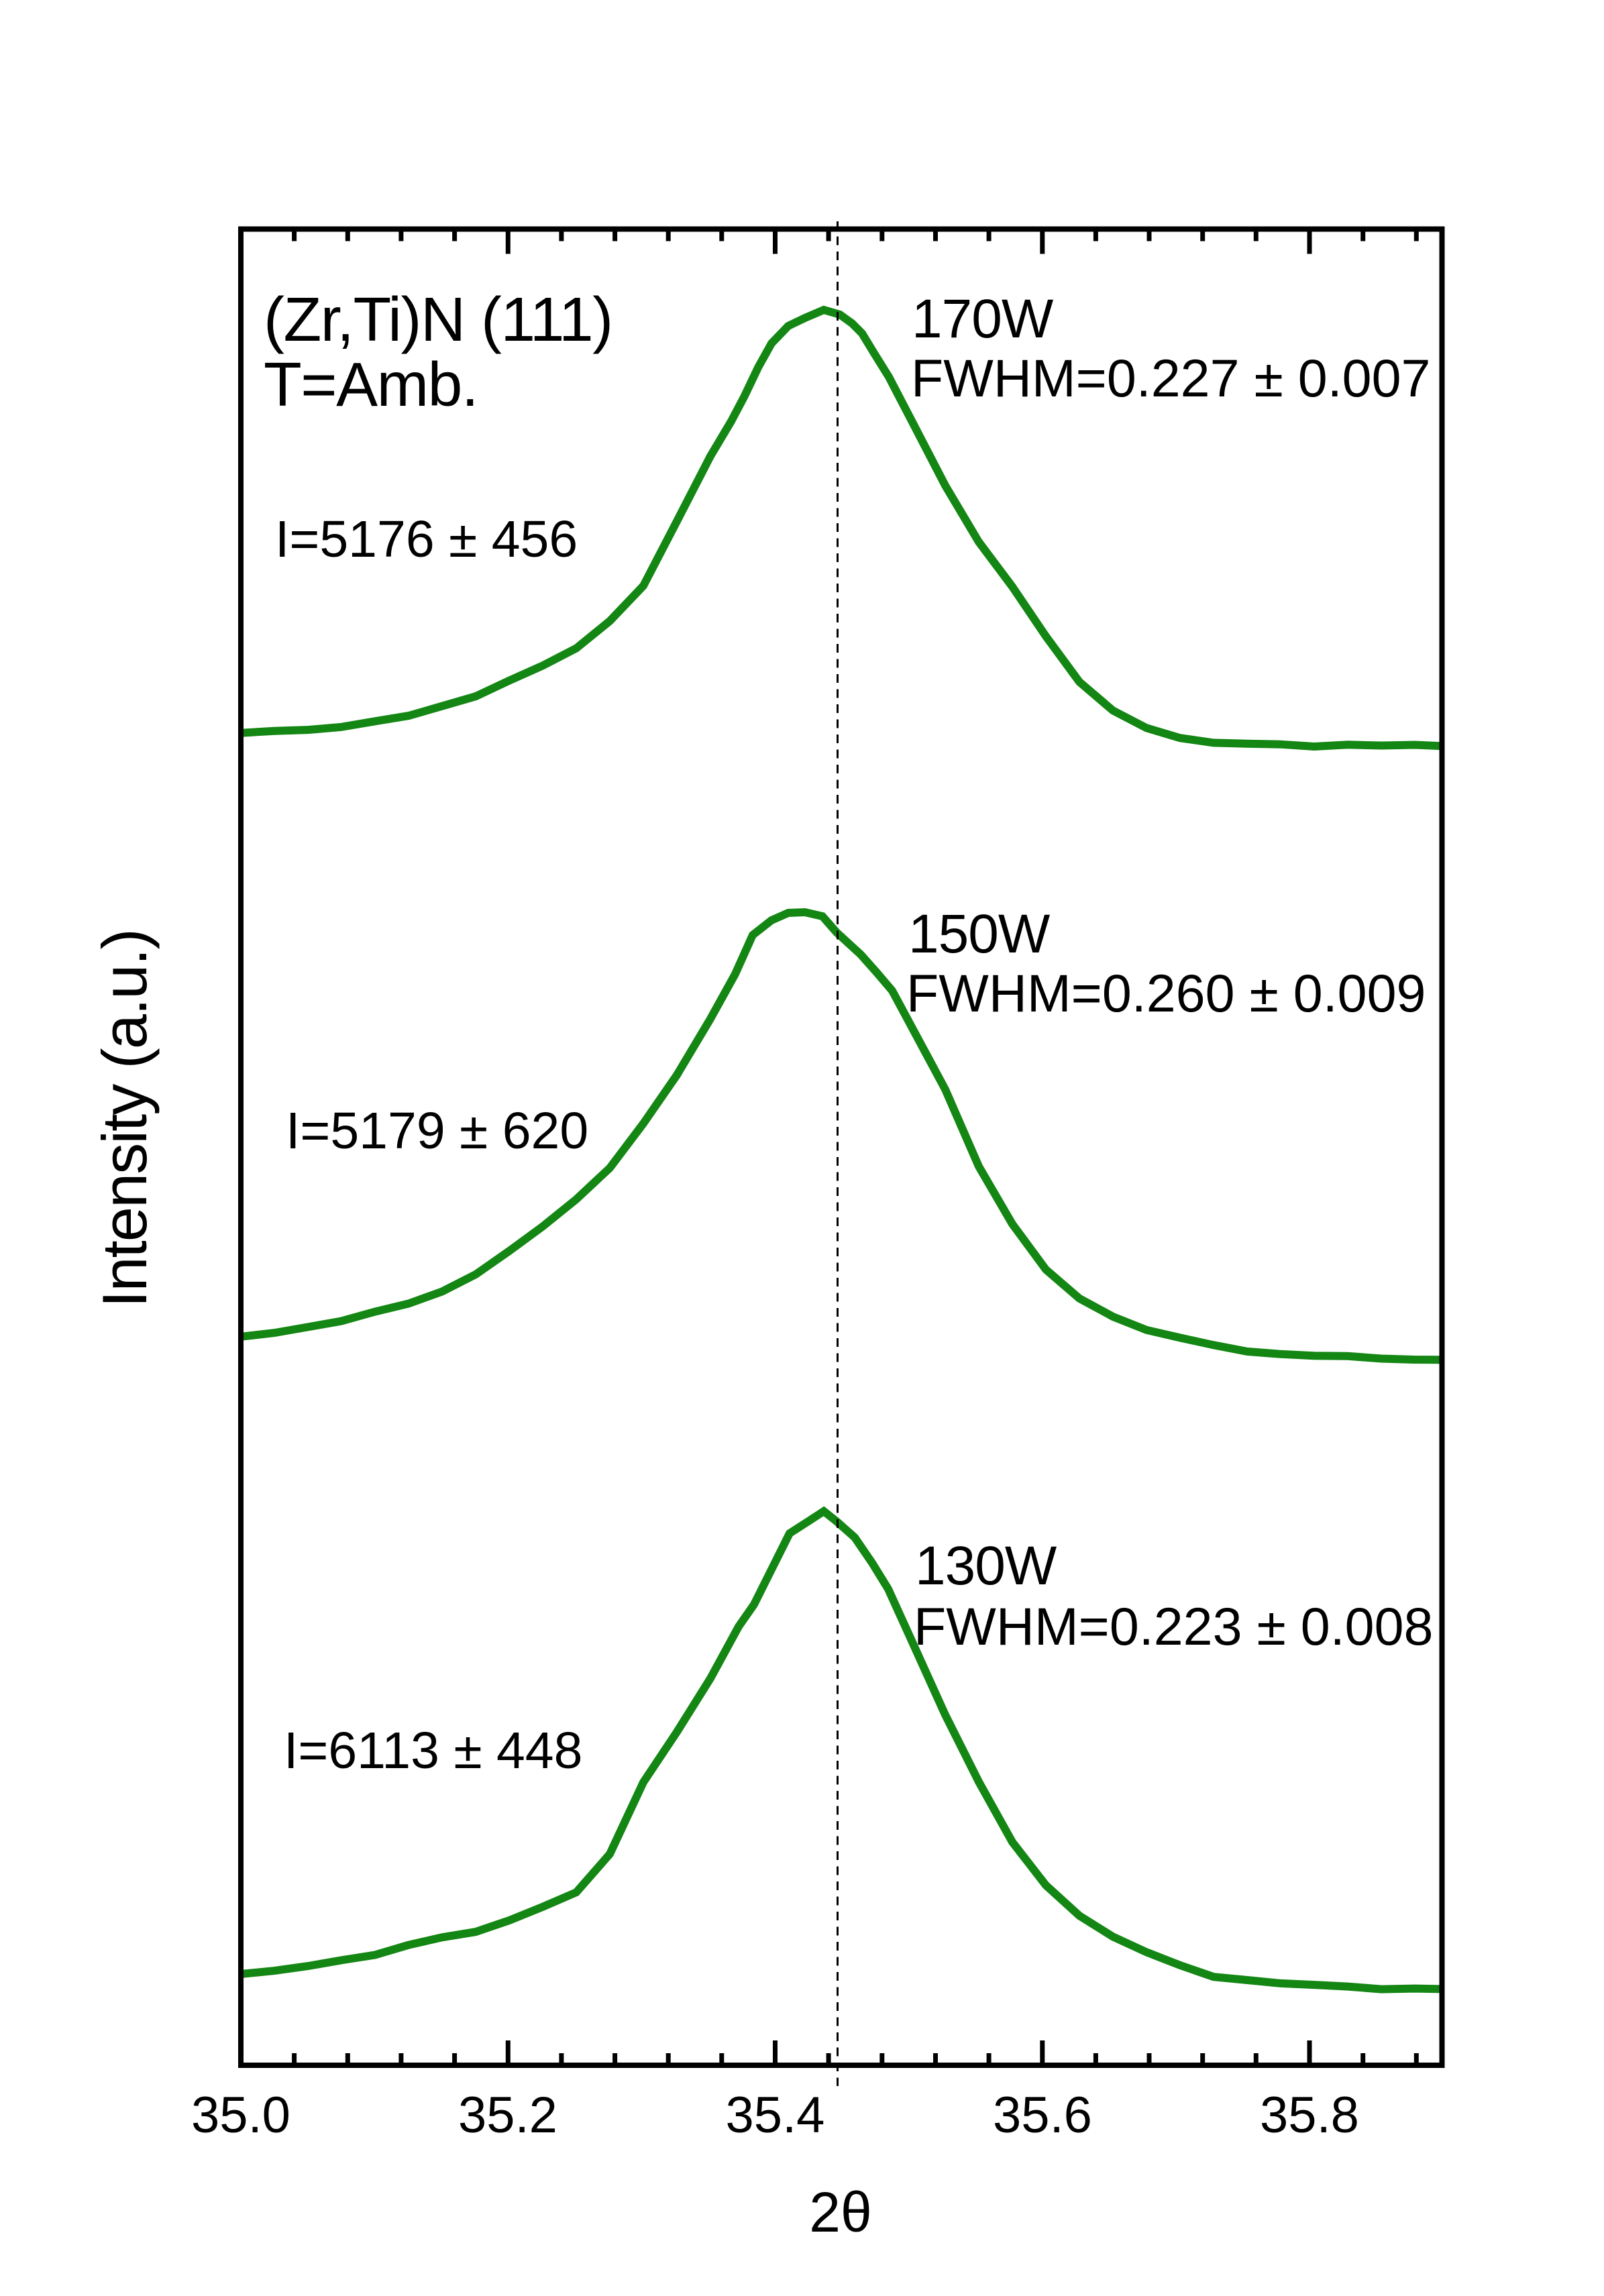  Describe the element at coordinates (241, 2115) in the screenshot. I see `svg-text: 35.0` at that location.